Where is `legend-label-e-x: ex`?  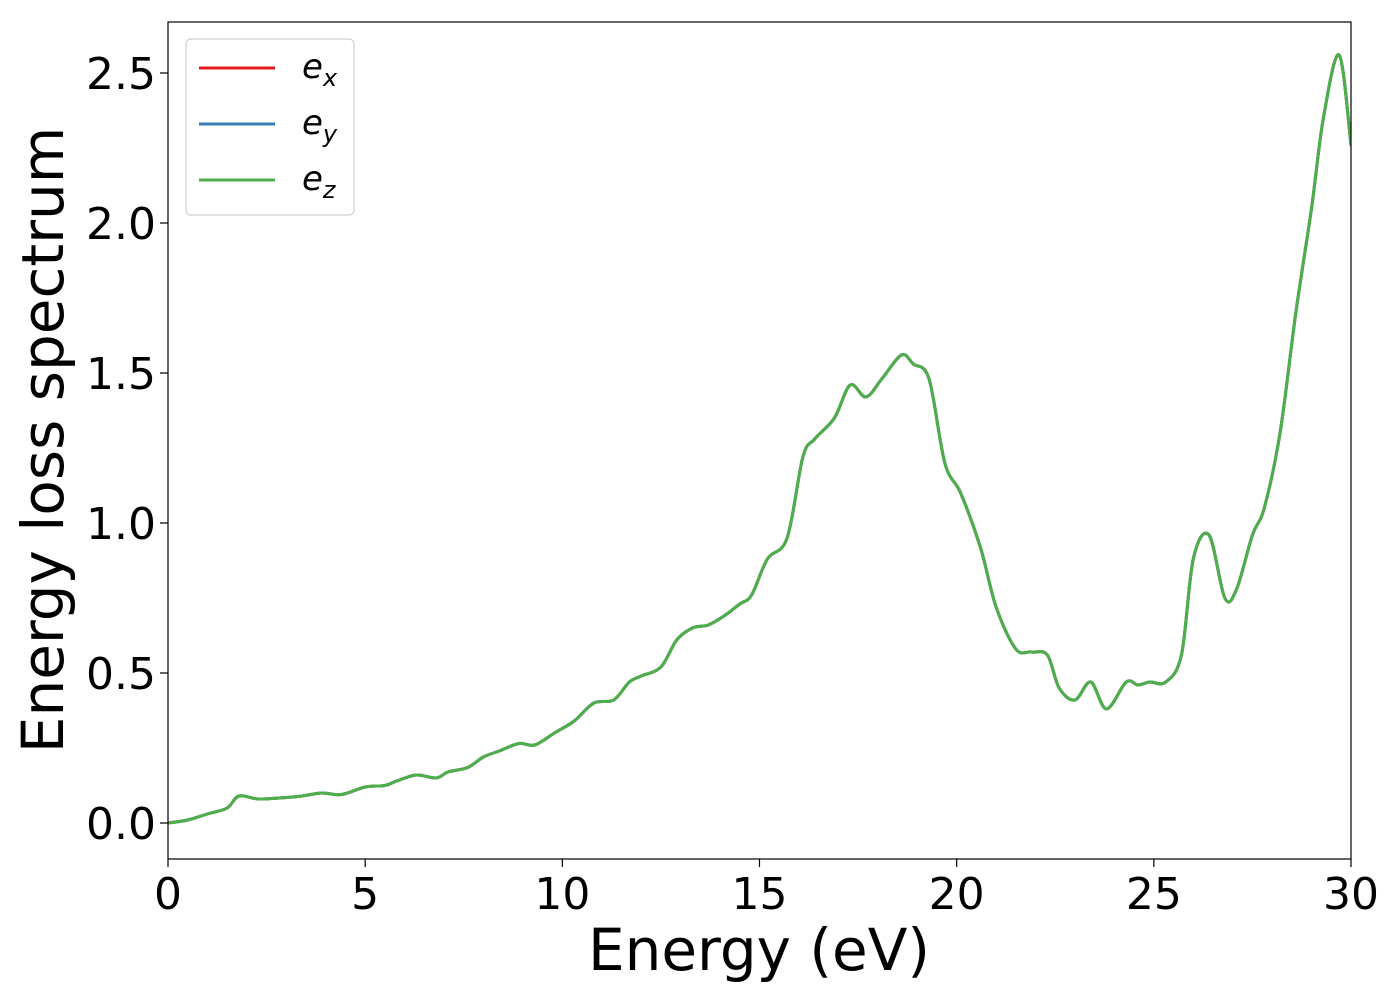 legend-label-e-x: ex is located at coordinates (320, 69).